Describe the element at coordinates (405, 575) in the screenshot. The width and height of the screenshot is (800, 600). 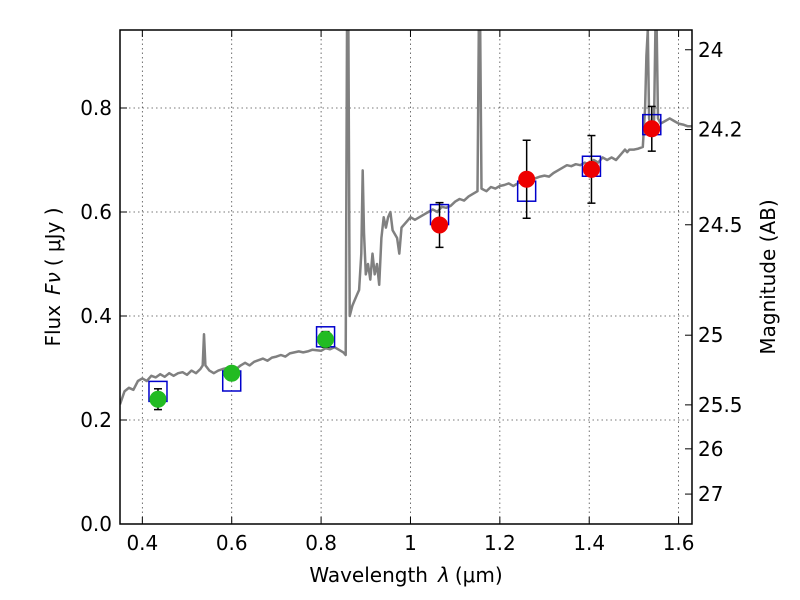
I see `x-axis-title: Wavelength λ (μm)` at that location.